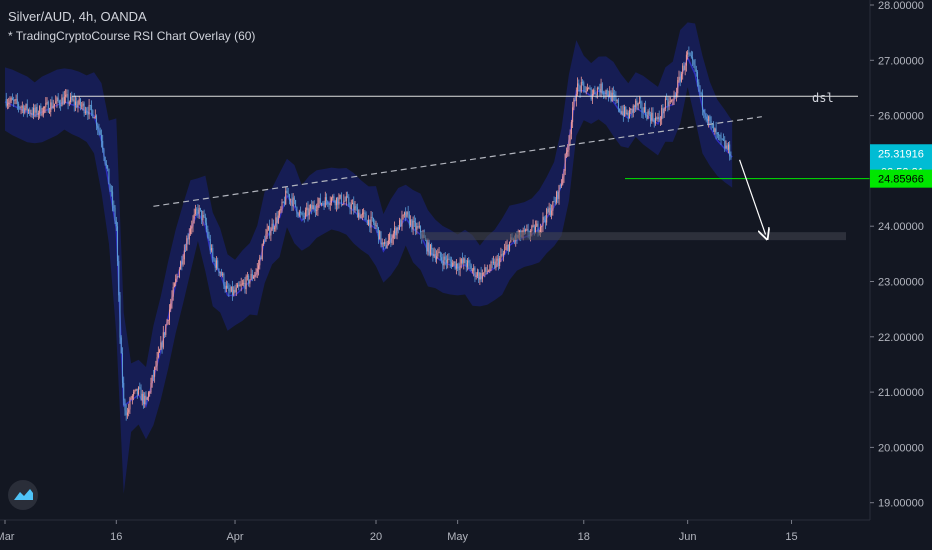 The image size is (932, 550). Describe the element at coordinates (901, 178) in the screenshot. I see `target-price-badge` at that location.